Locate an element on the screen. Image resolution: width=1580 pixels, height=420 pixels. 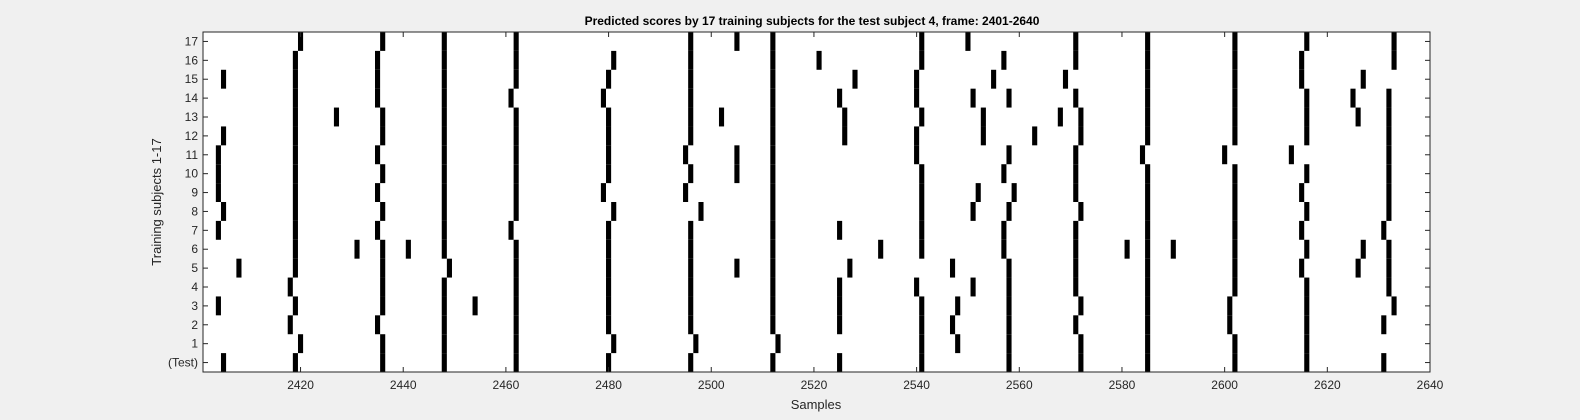
y-tick-label: 8 is located at coordinates (194, 211).